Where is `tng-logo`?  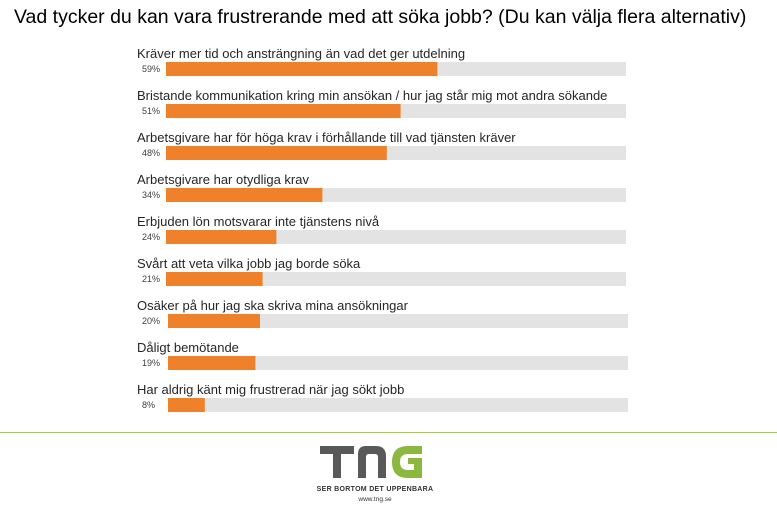
tng-logo is located at coordinates (371, 462).